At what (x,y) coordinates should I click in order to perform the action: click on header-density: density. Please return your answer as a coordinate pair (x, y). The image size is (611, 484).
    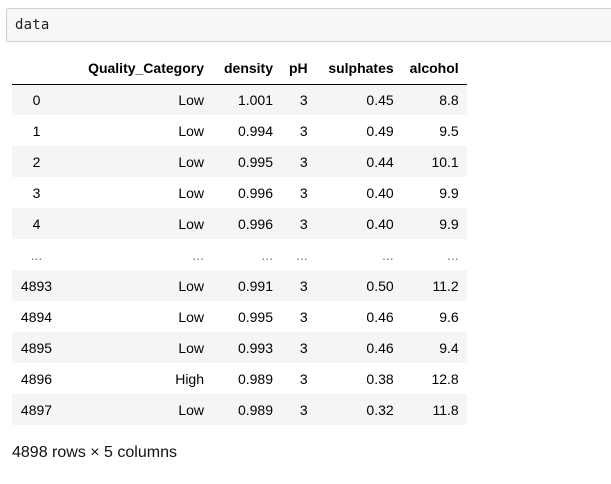
    Looking at the image, I should click on (246, 68).